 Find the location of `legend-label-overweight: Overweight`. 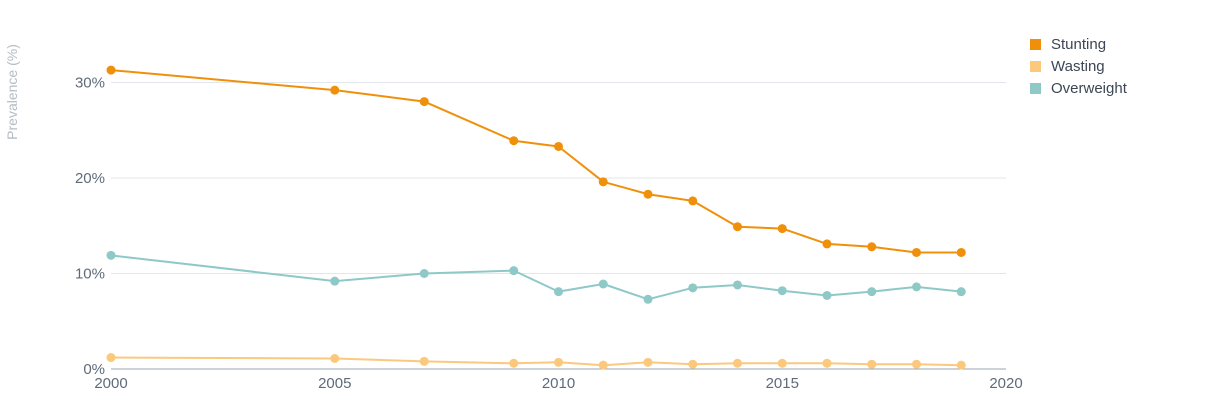

legend-label-overweight: Overweight is located at coordinates (1089, 88).